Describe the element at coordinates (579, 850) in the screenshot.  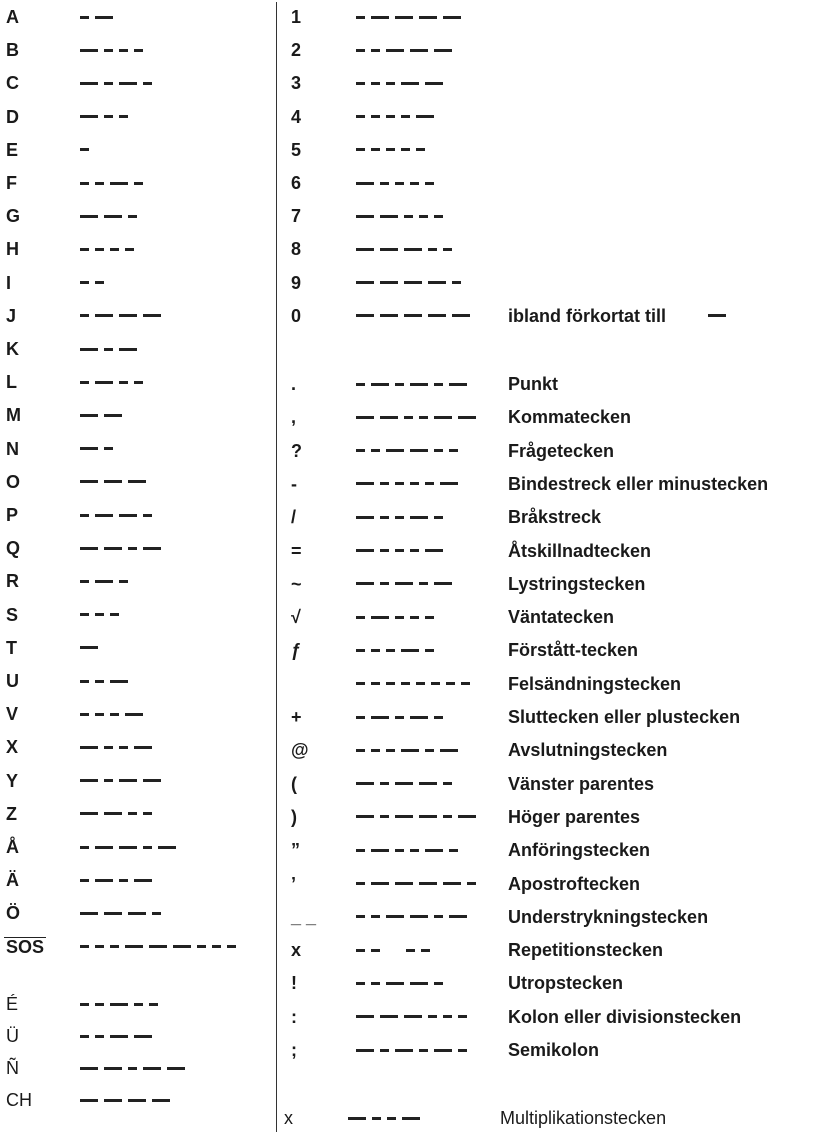
I see `symbol-label: Anföringstecken` at that location.